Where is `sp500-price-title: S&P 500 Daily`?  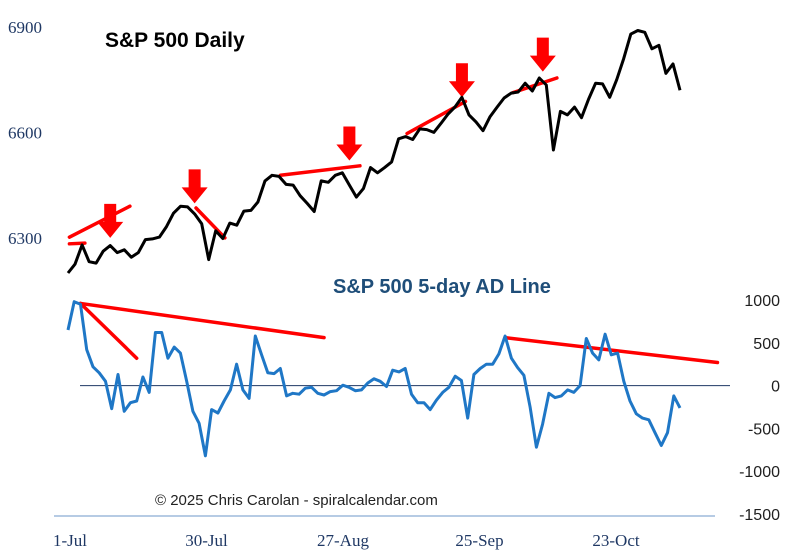
sp500-price-title: S&P 500 Daily is located at coordinates (175, 40).